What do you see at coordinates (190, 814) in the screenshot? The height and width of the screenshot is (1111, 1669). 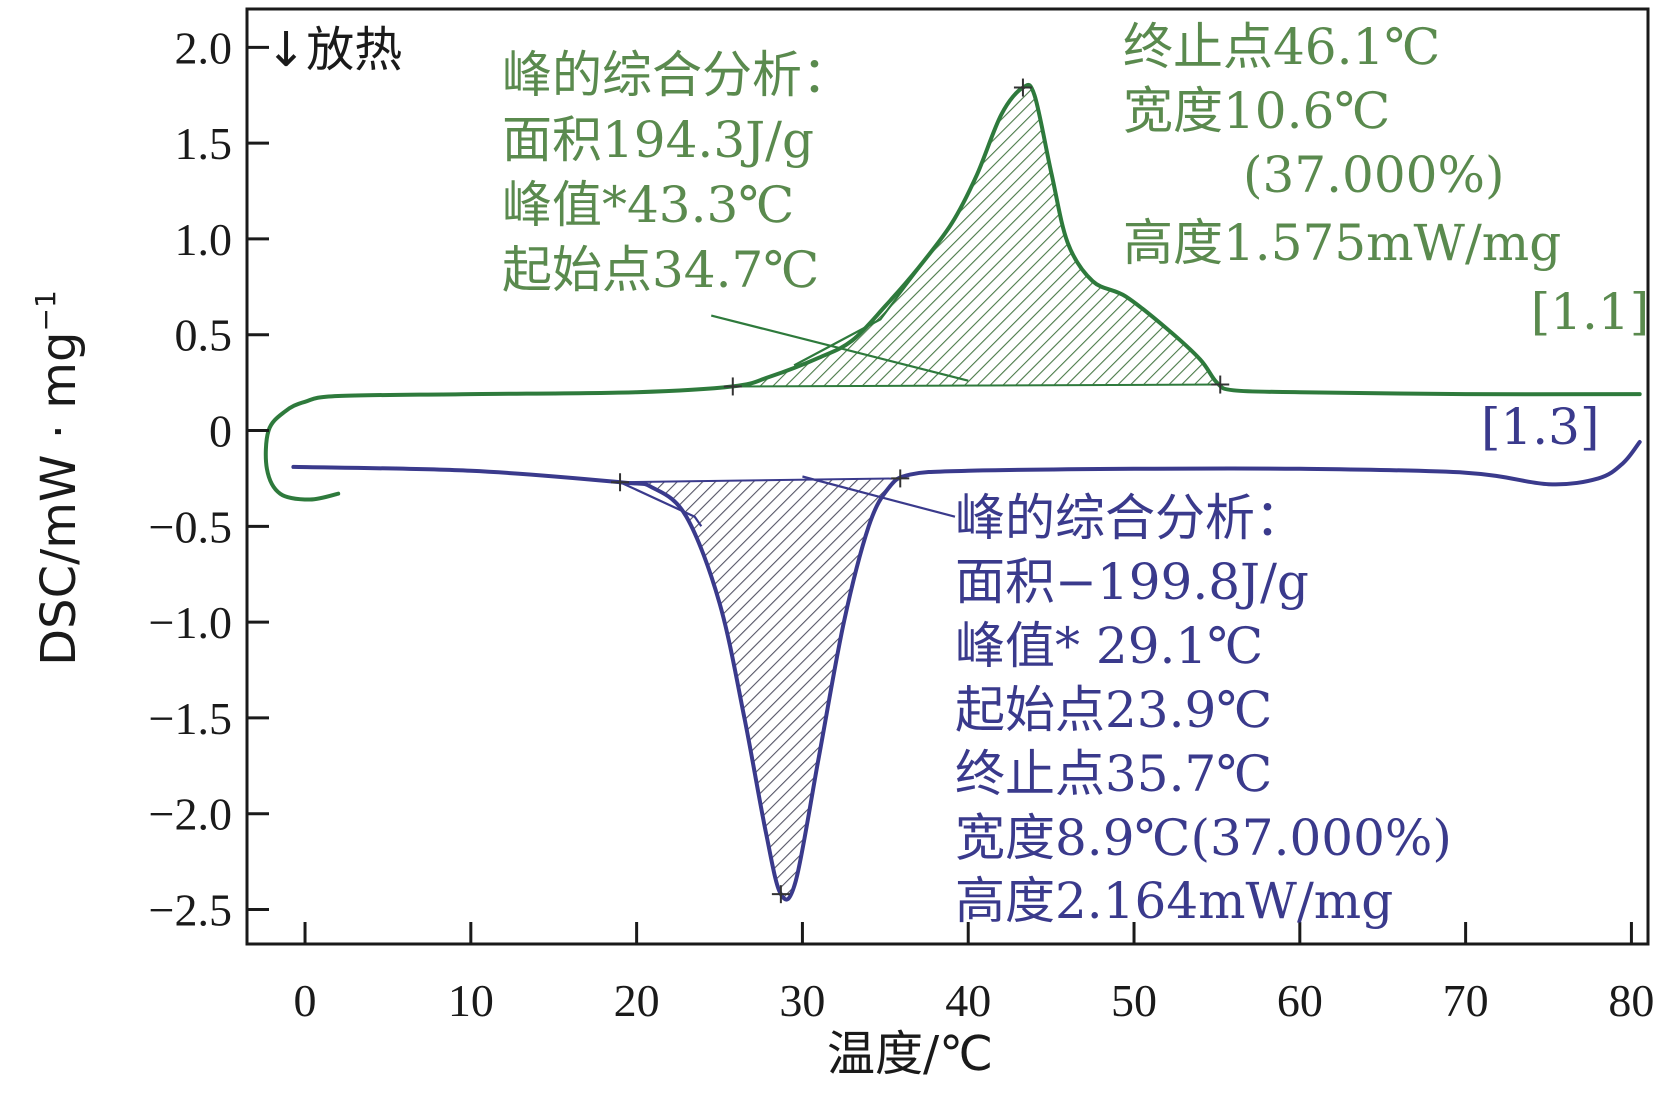 I see `y-tick-label: −2.0` at bounding box center [190, 814].